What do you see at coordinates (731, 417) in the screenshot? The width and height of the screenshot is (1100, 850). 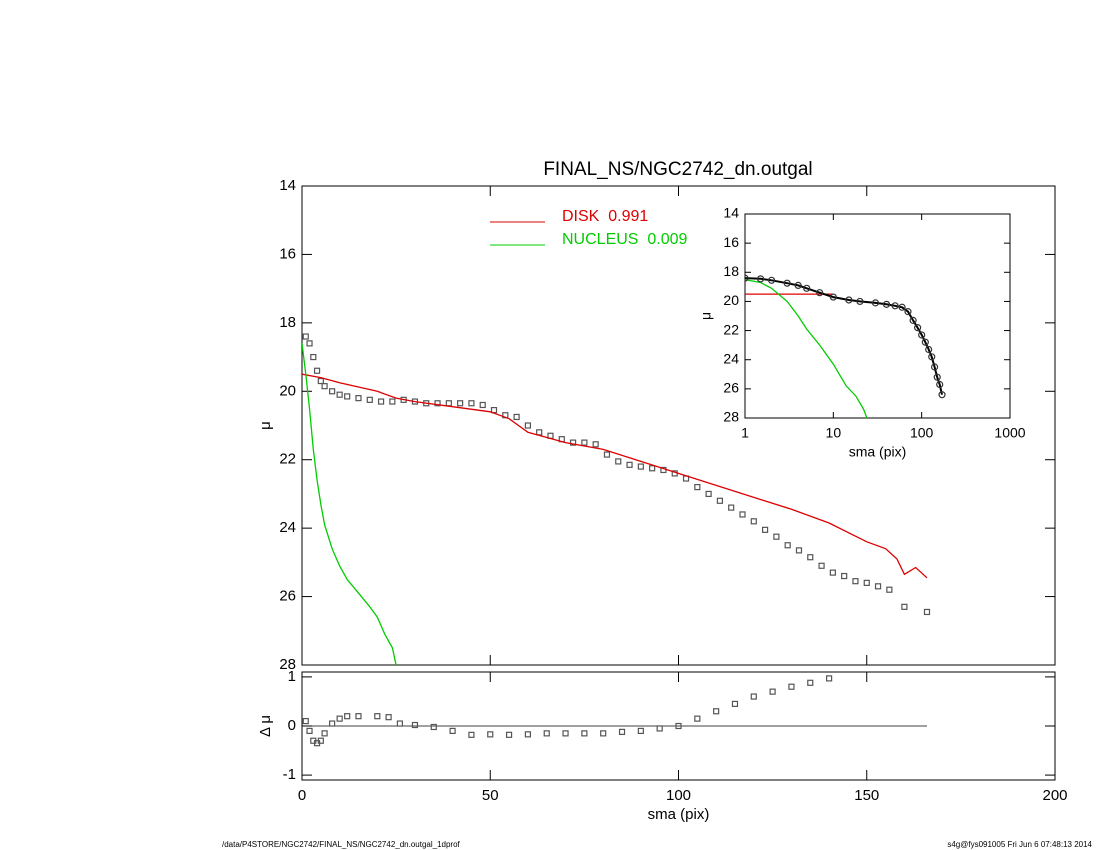 I see `y-tick-label: 28` at bounding box center [731, 417].